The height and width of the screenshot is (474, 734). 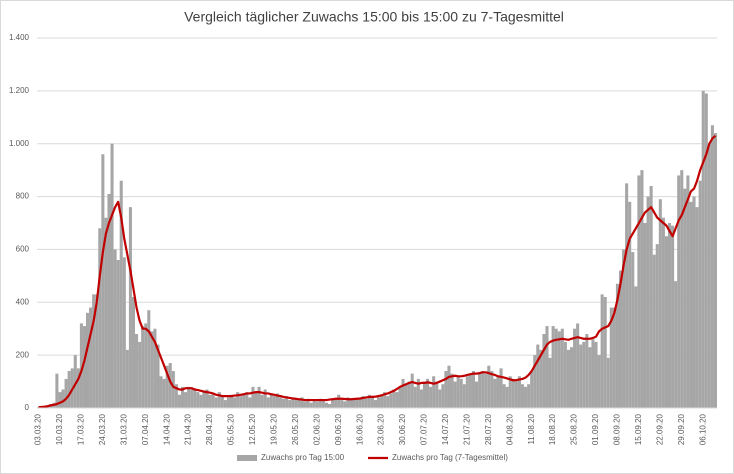 What do you see at coordinates (488, 429) in the screenshot?
I see `x-tick-label: 28.07.20` at bounding box center [488, 429].